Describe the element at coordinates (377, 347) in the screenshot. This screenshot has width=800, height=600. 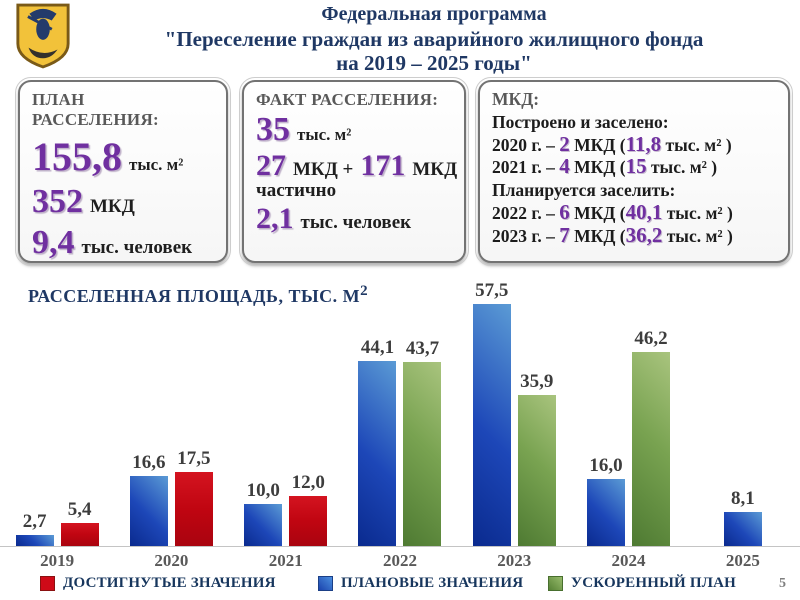
I see `bar-value-label-2022-blue: 44,1` at that location.